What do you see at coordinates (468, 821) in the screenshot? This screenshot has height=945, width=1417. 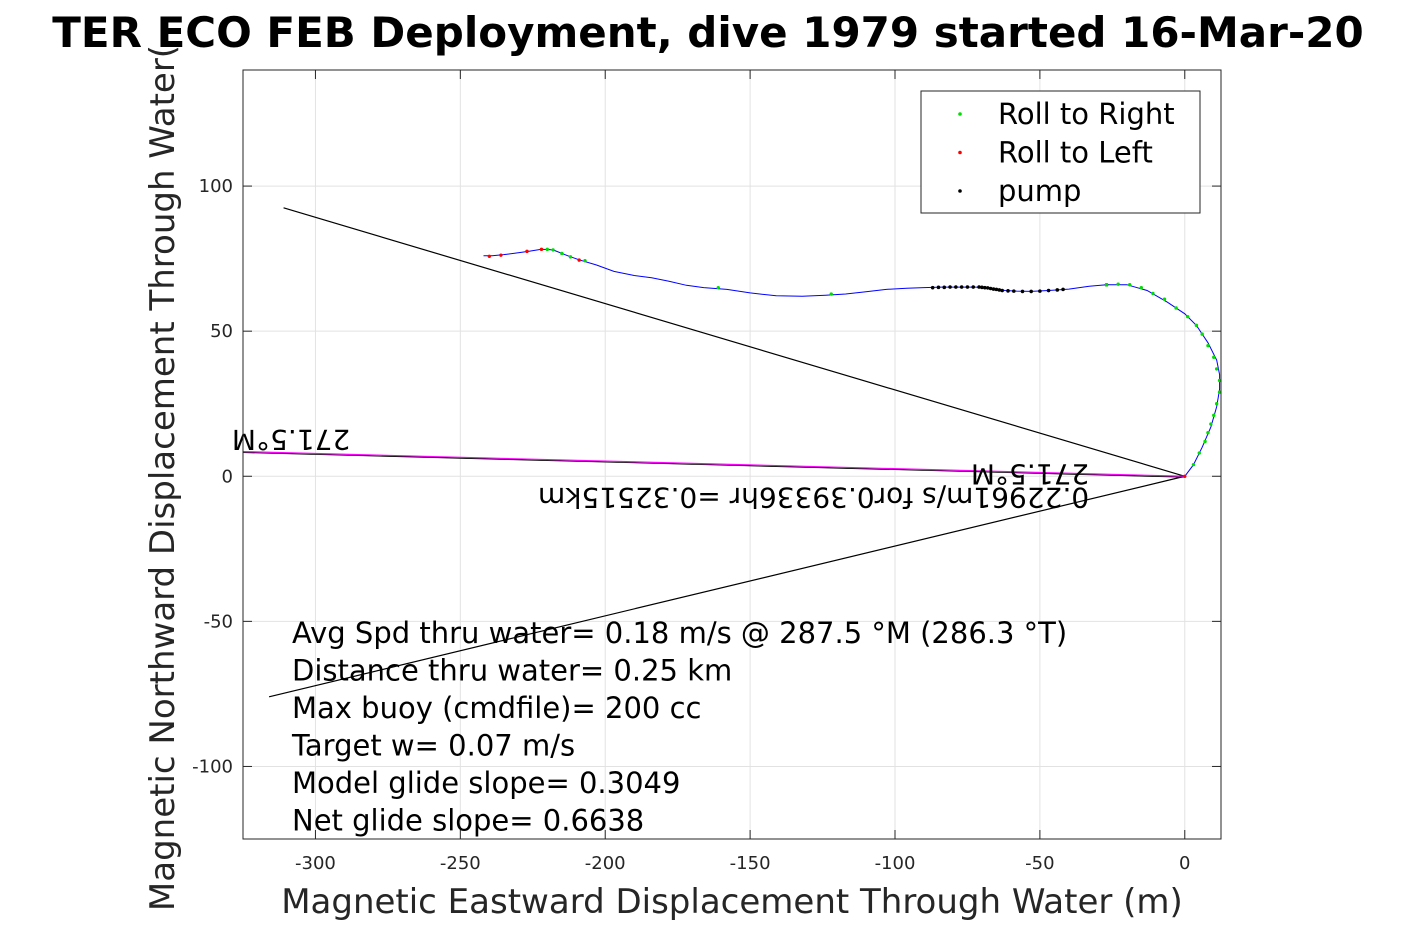 I see `stats-line: Net glide slope= 0.6638` at bounding box center [468, 821].